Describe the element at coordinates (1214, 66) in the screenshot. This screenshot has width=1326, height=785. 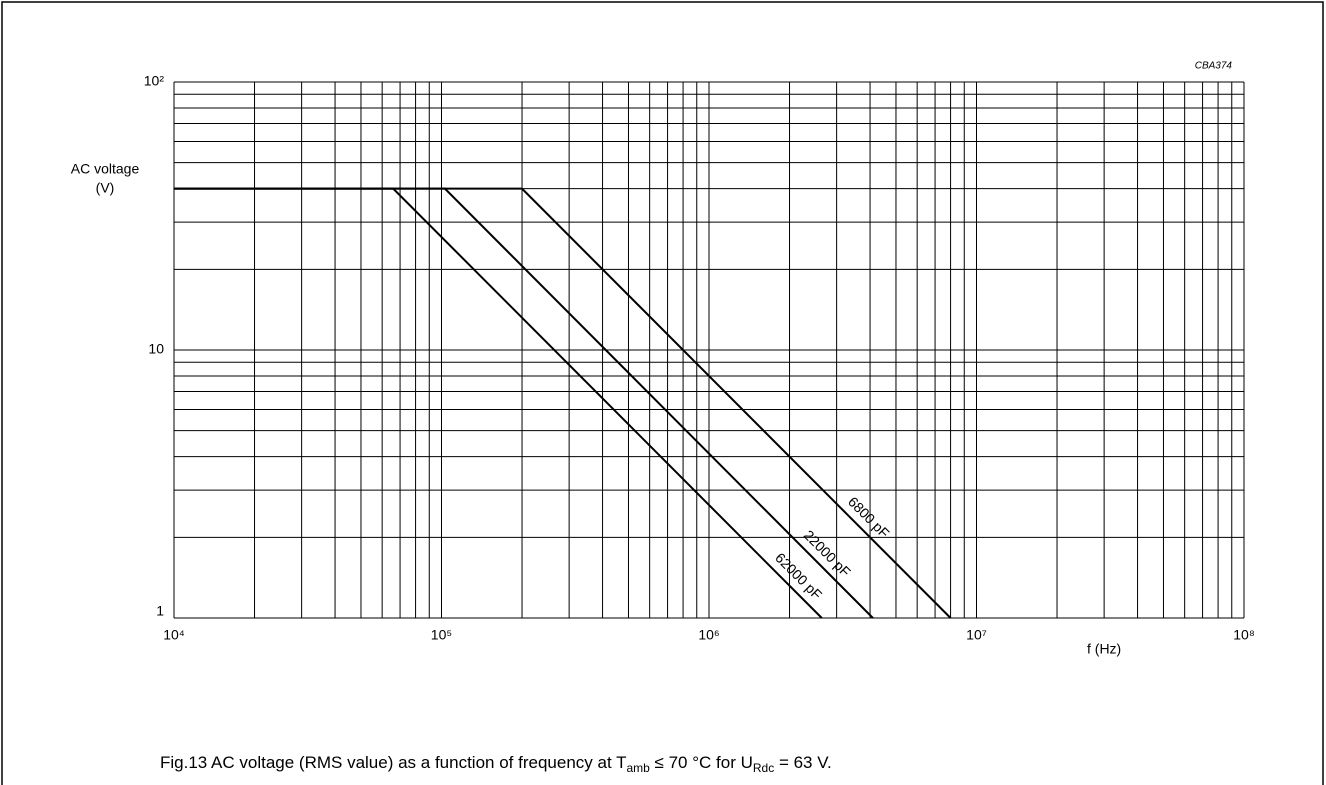
I see `figure-code: CBA374` at that location.